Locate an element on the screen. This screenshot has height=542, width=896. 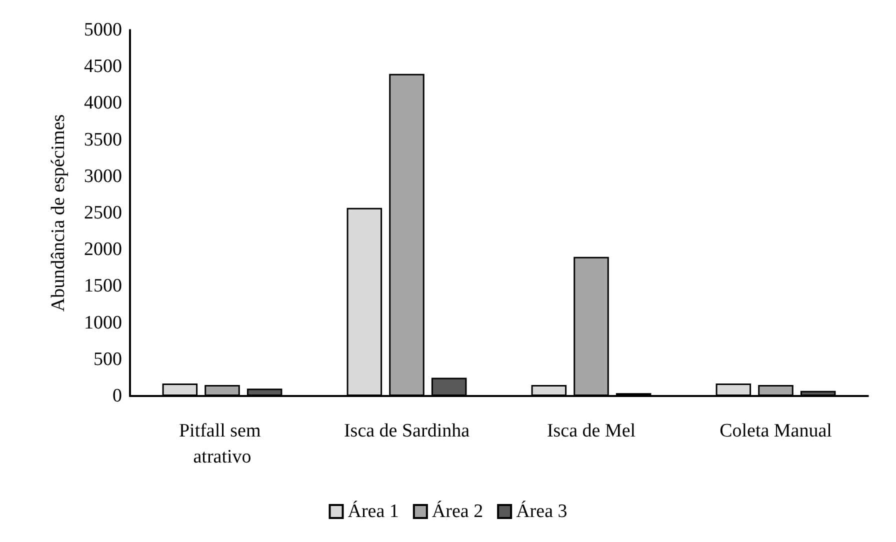
y-tick-label: 4500 is located at coordinates (103, 67).